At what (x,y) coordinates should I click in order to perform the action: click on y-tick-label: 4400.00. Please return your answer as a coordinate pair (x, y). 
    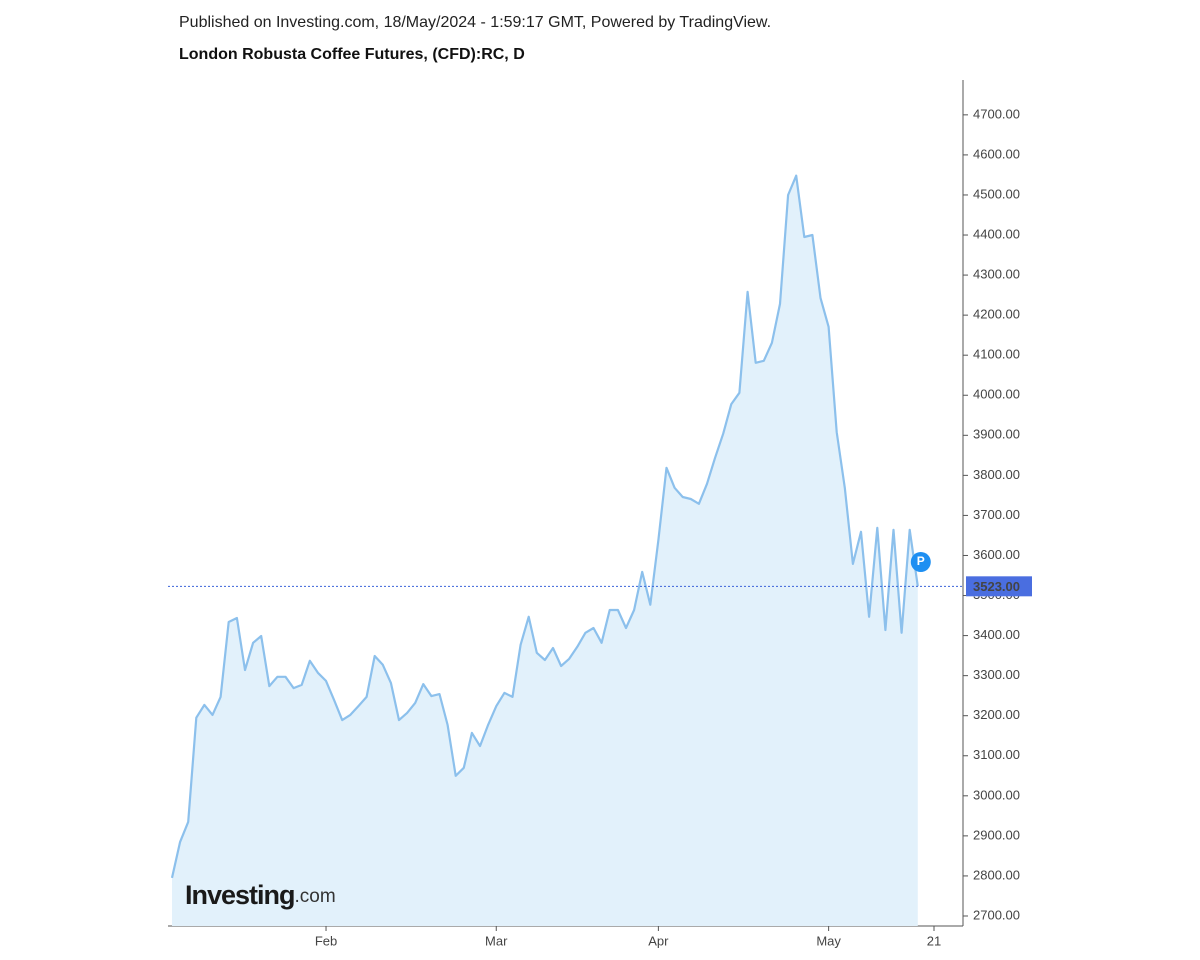
    Looking at the image, I should click on (996, 233).